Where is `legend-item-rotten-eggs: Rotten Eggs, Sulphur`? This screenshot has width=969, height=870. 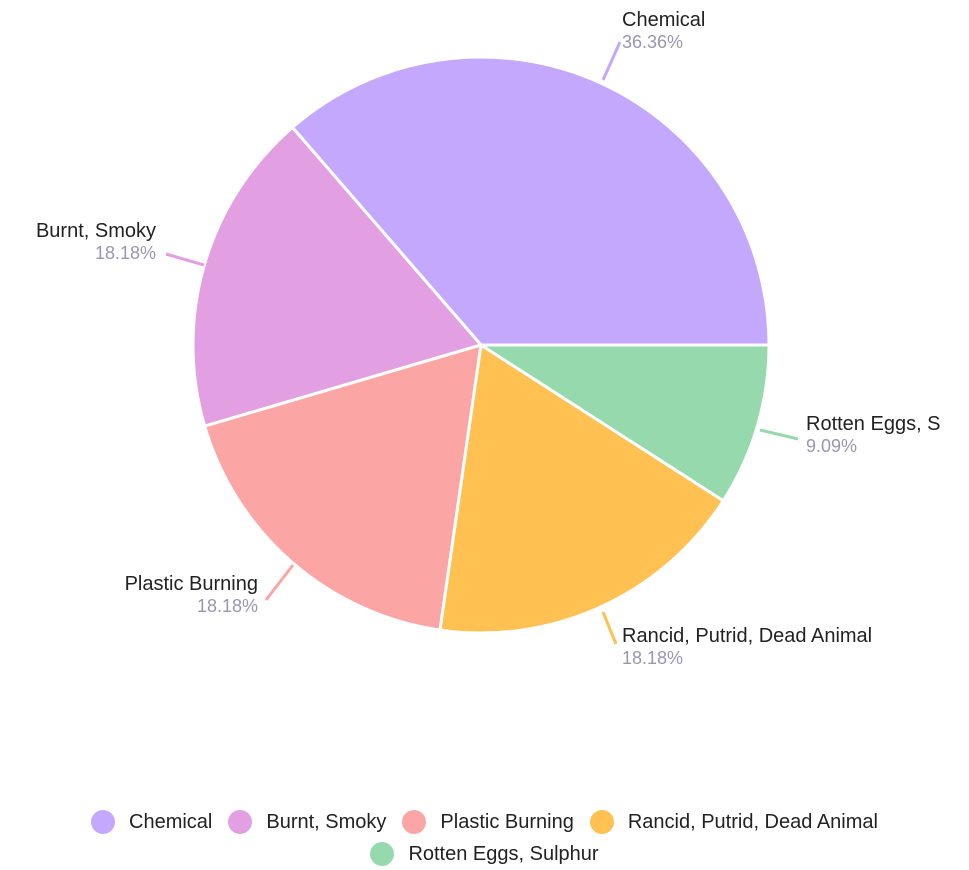
legend-item-rotten-eggs: Rotten Eggs, Sulphur is located at coordinates (484, 854).